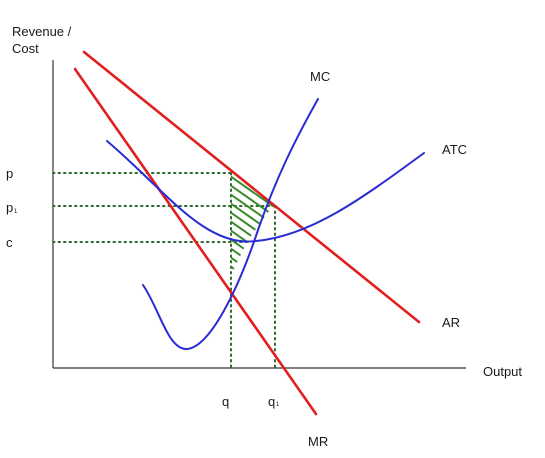 The image size is (545, 458). What do you see at coordinates (451, 322) in the screenshot?
I see `curve-label-ar: AR` at bounding box center [451, 322].